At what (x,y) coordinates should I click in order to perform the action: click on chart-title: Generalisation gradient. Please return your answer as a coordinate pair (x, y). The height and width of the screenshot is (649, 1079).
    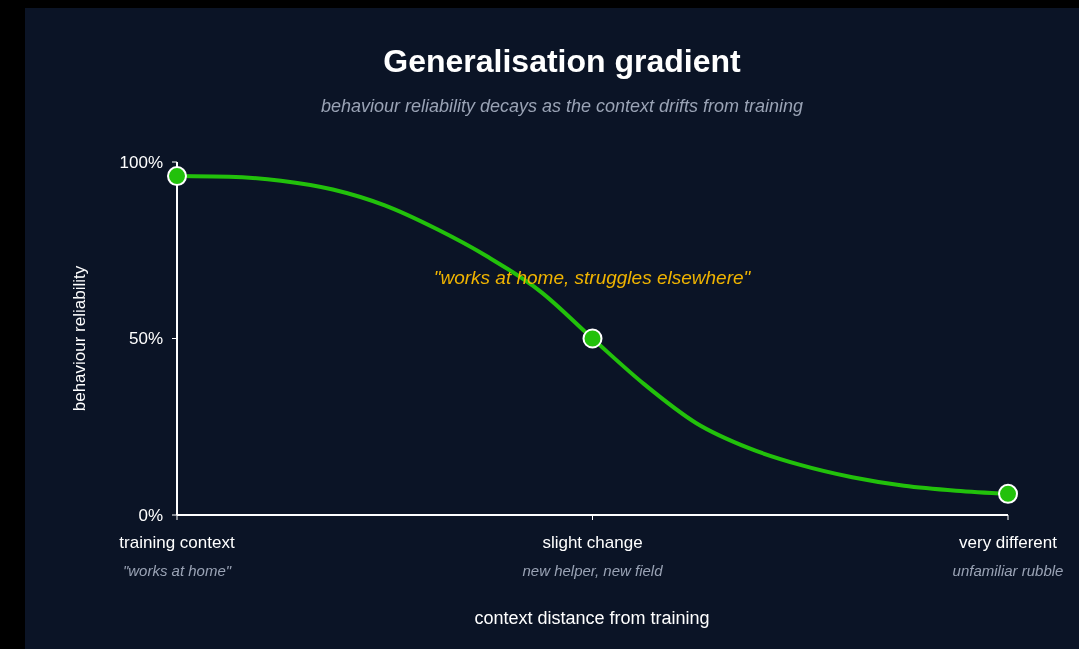
    Looking at the image, I should click on (562, 61).